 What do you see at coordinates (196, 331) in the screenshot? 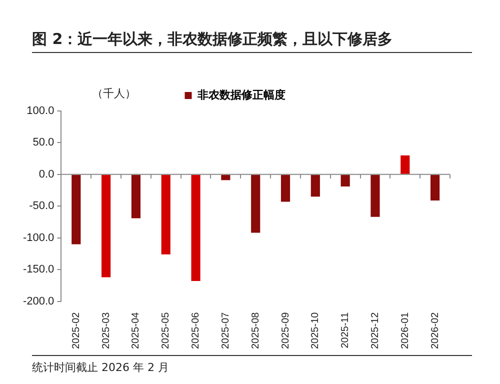
I see `x-tick-label: 2025-06` at bounding box center [196, 331].